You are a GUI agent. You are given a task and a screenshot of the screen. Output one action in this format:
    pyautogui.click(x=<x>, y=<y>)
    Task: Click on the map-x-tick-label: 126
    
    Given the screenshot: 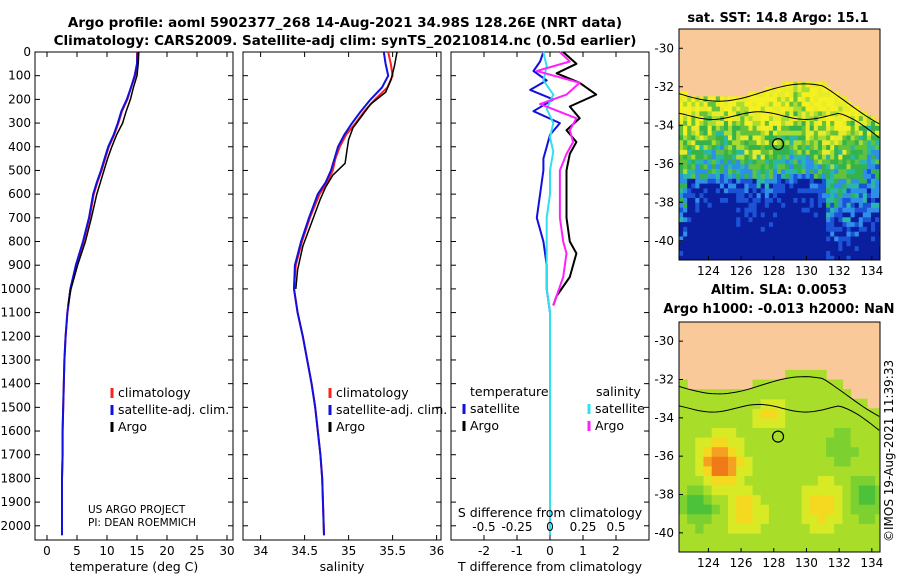 What is the action you would take?
    pyautogui.click(x=741, y=271)
    